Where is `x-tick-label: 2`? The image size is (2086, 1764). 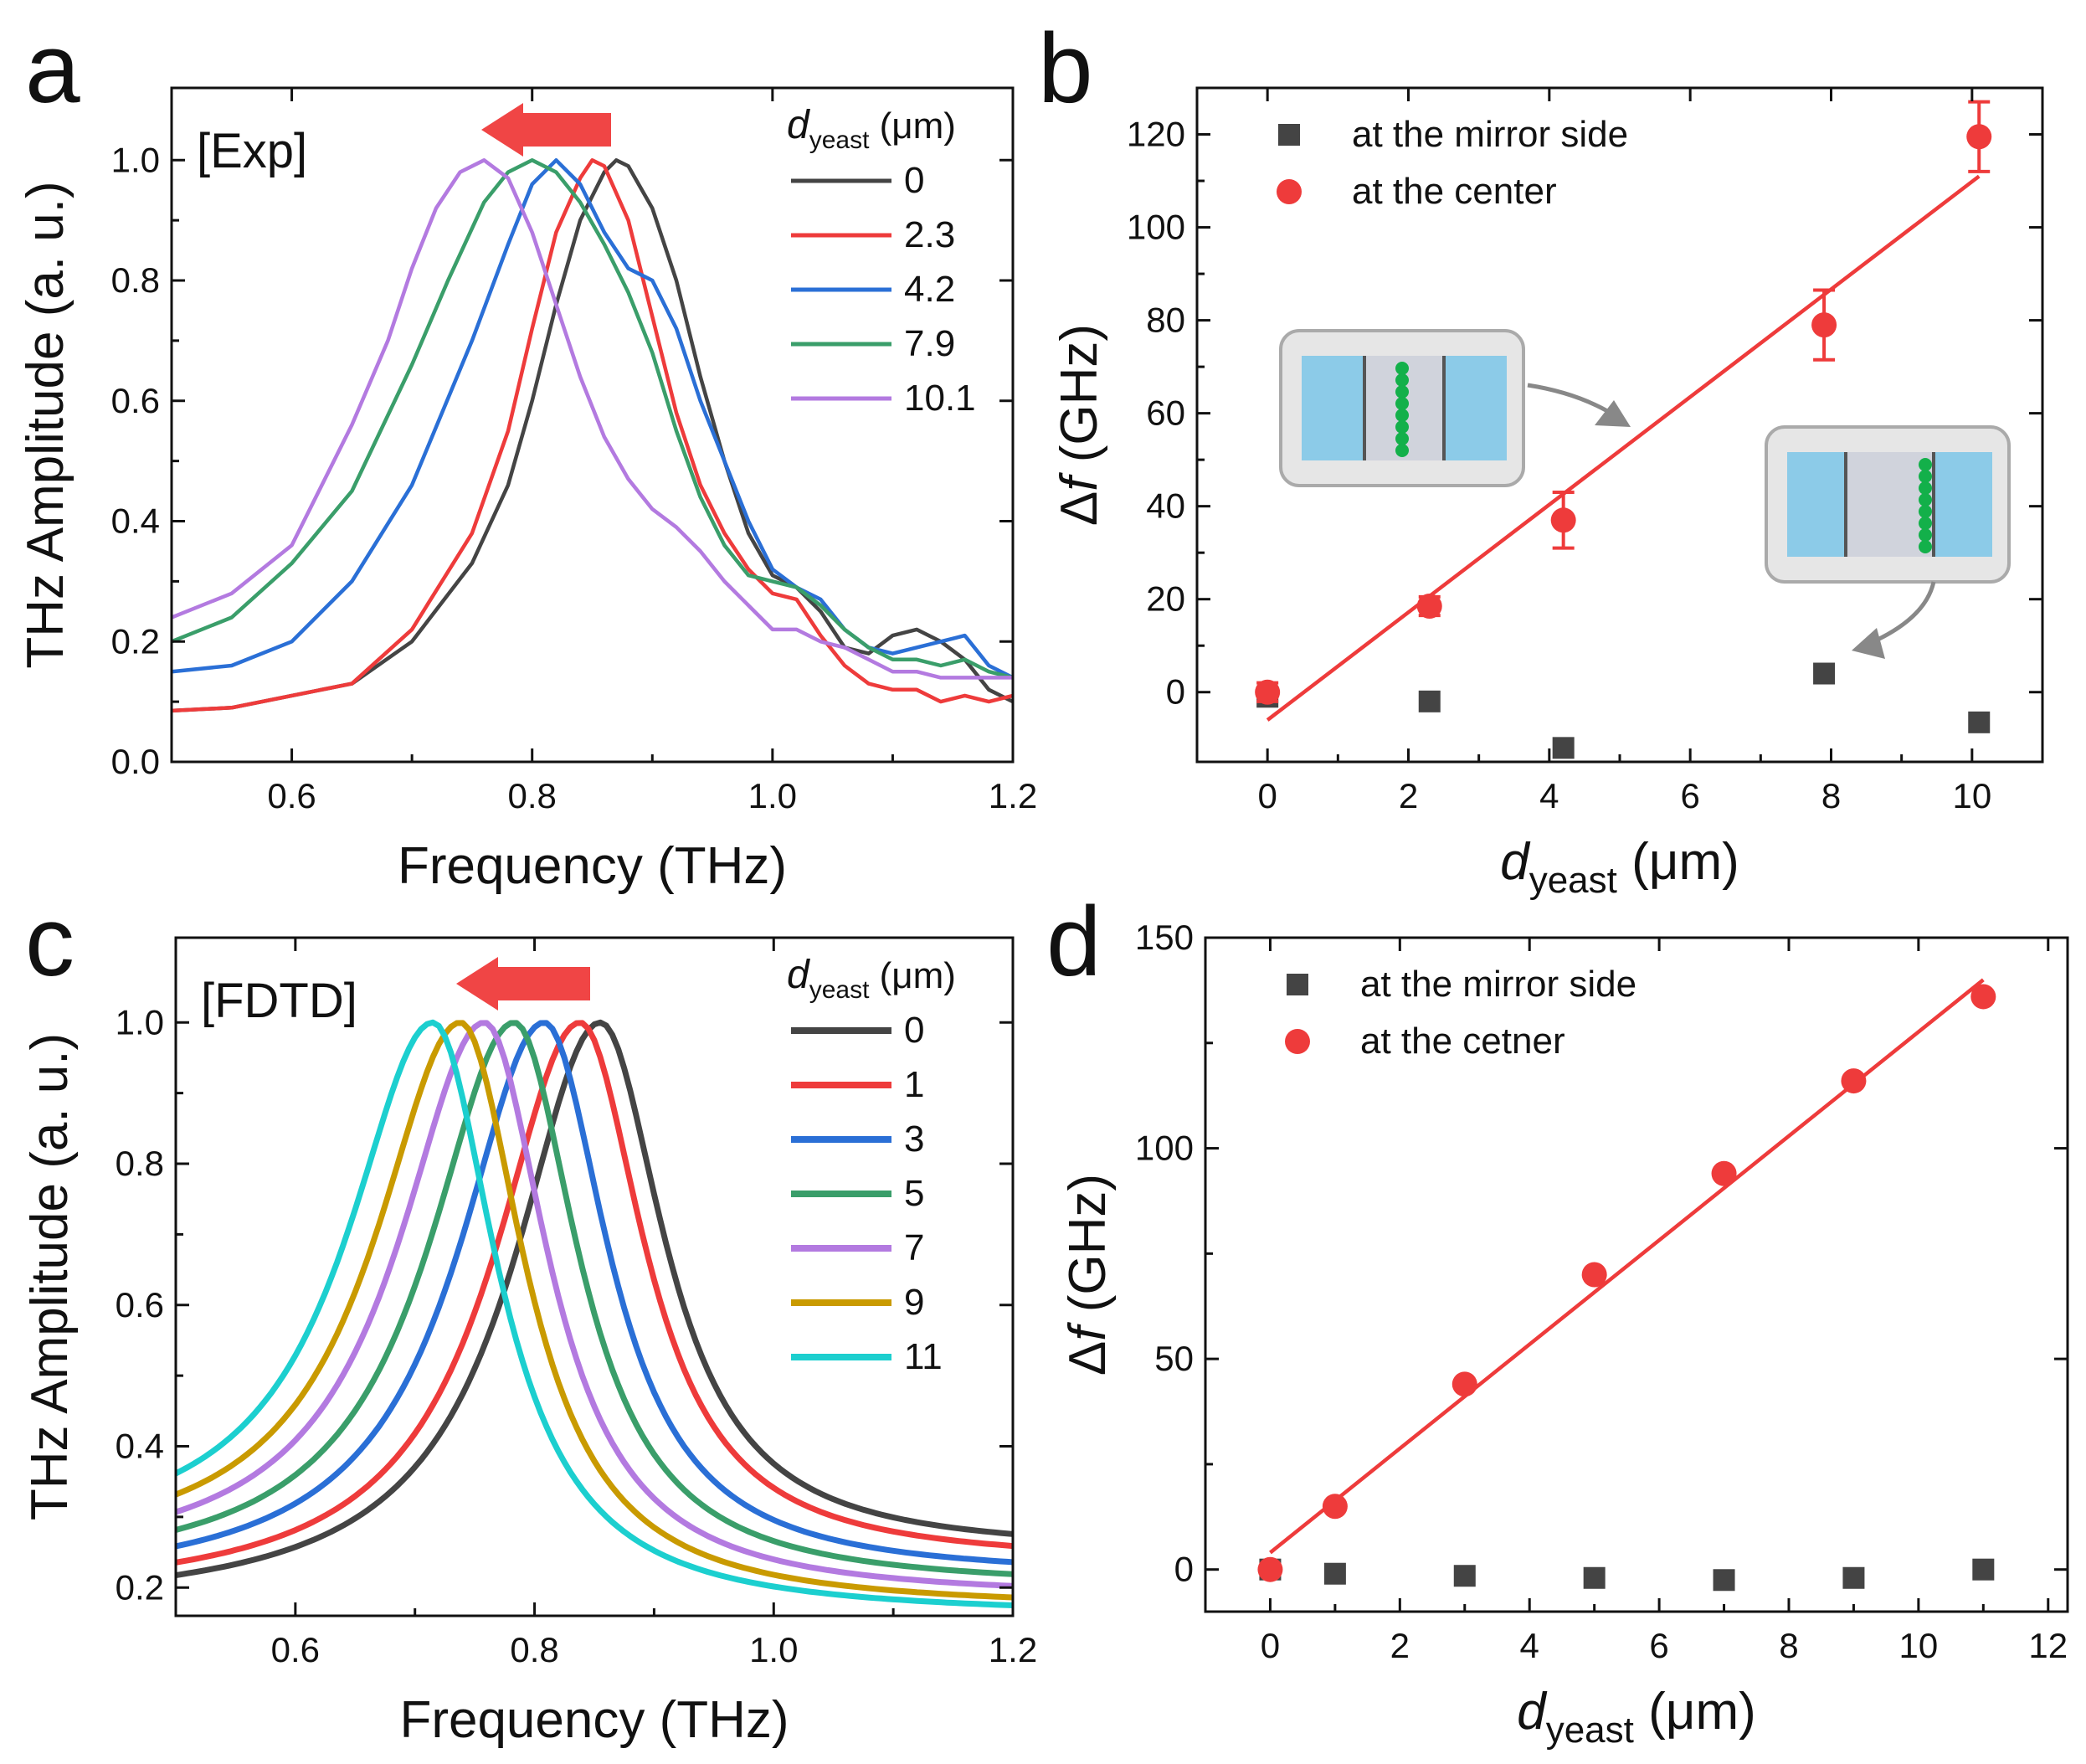 x-tick-label: 2 is located at coordinates (1400, 1645).